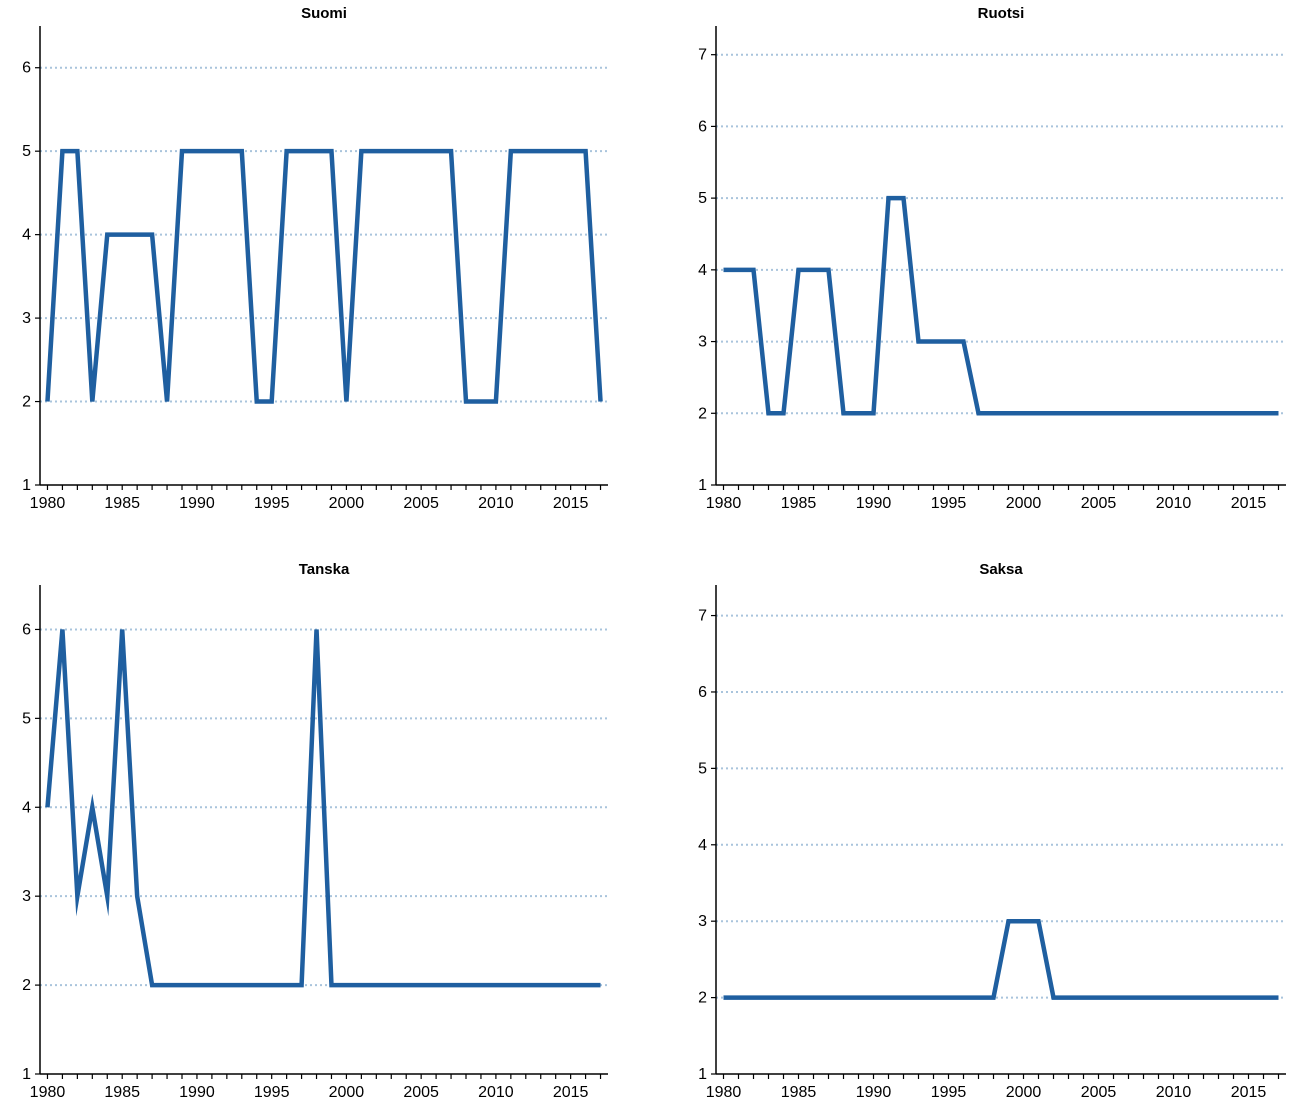 The height and width of the screenshot is (1112, 1298). What do you see at coordinates (324, 13) in the screenshot?
I see `chart-title: Suomi` at bounding box center [324, 13].